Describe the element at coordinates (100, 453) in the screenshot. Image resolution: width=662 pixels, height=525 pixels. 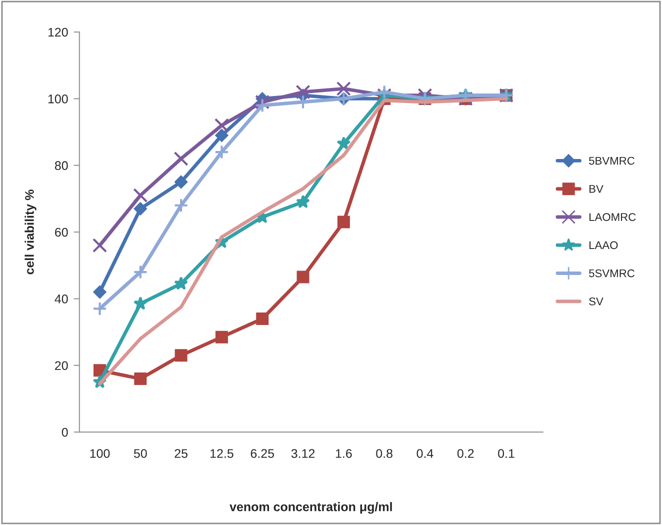
I see `x-tick-label: 100` at that location.